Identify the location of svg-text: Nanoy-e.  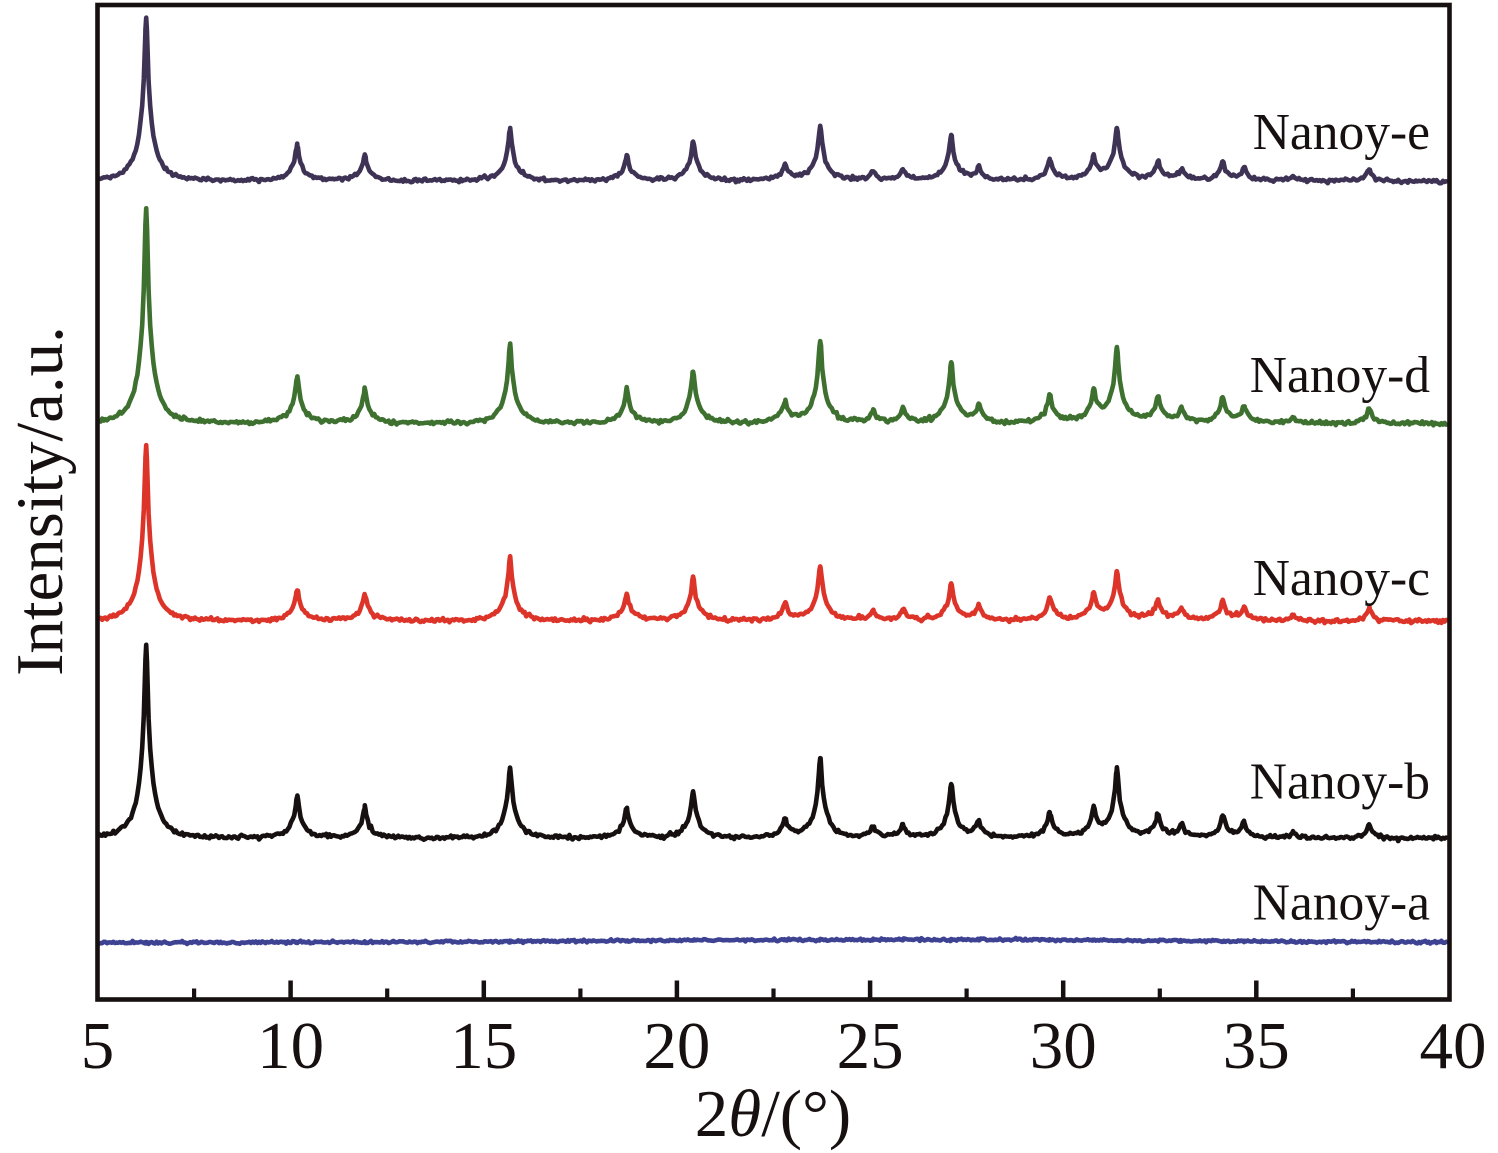
(1341, 132).